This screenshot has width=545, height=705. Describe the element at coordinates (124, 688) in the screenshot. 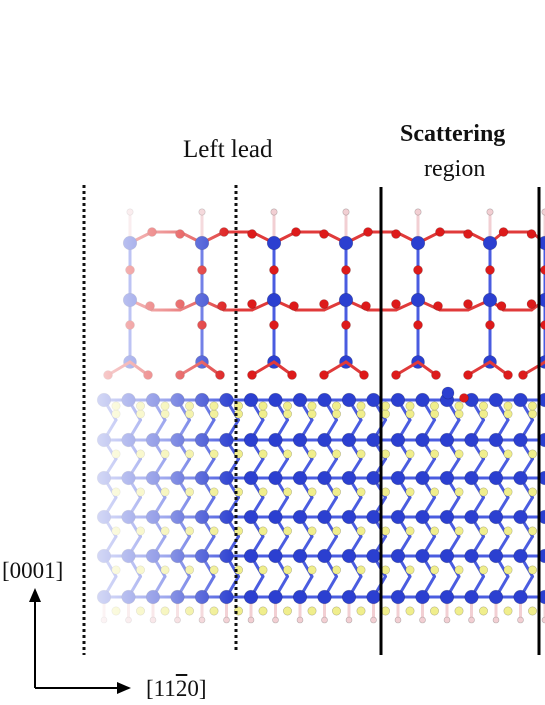

I see `axis-horizontal-arrowhead` at that location.